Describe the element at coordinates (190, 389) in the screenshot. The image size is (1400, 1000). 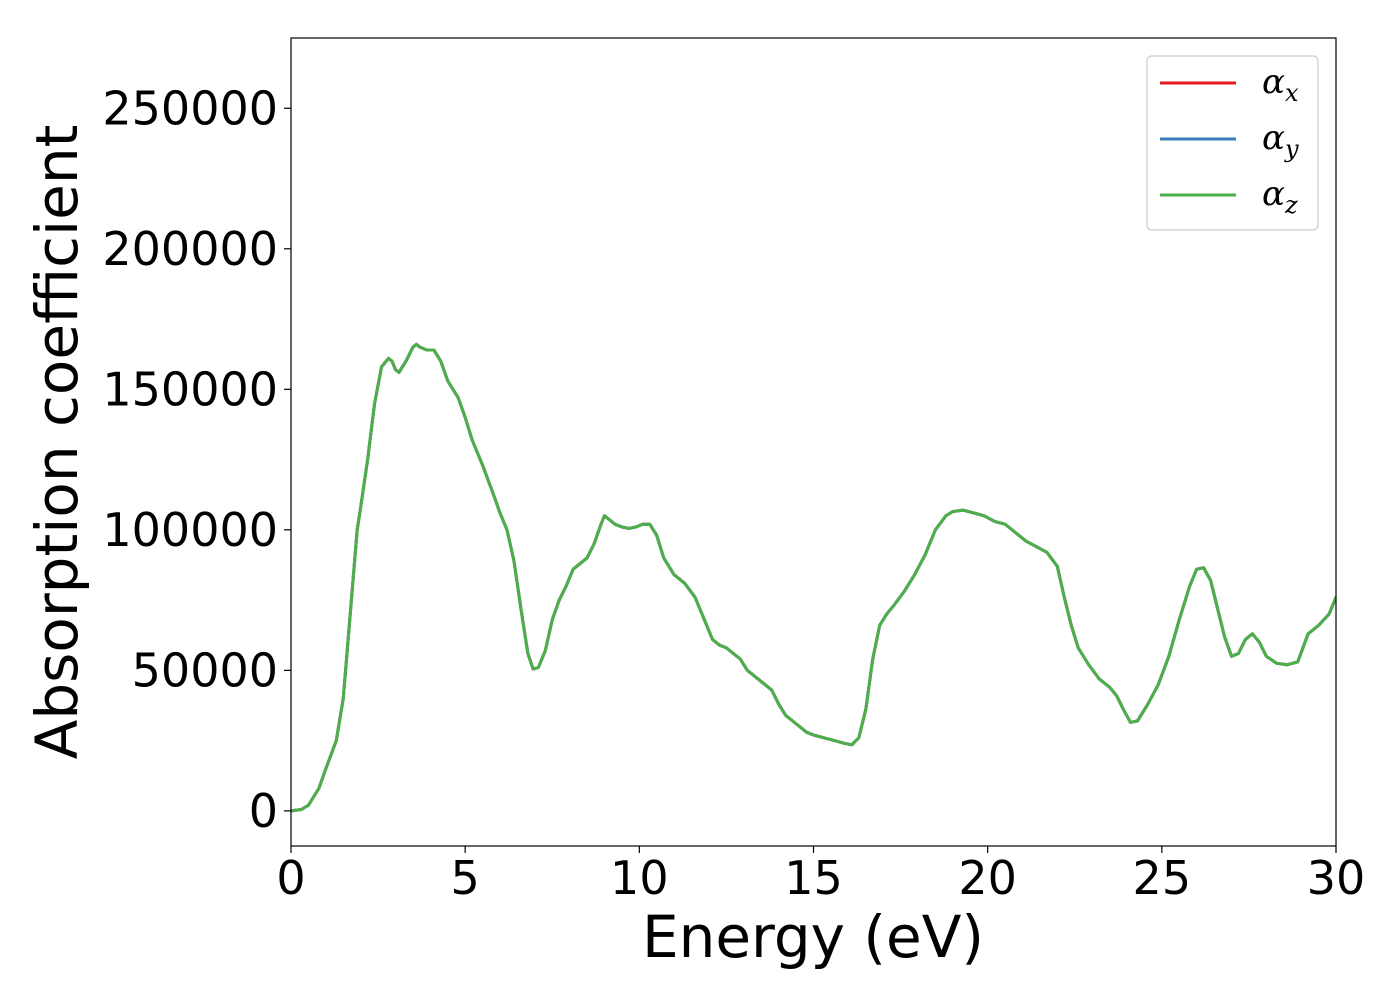
I see `y-tick-label: 150000` at that location.